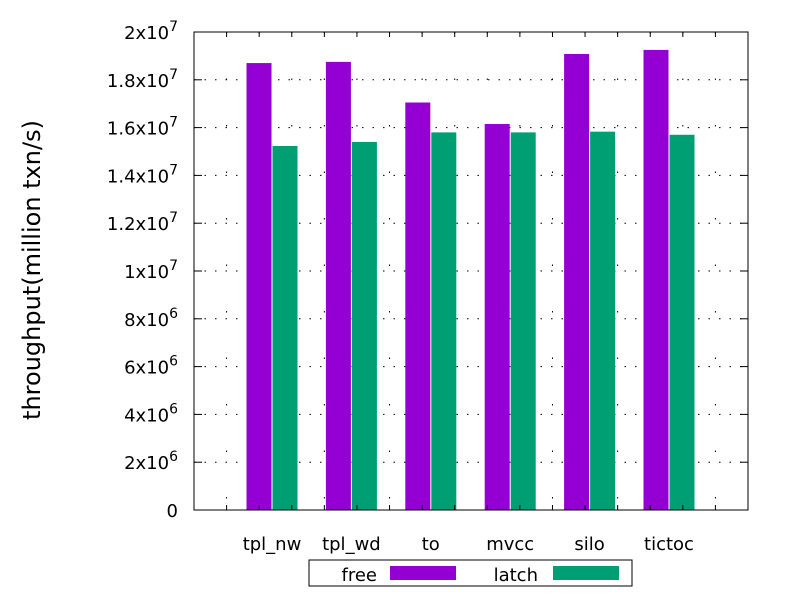  I want to click on x-category-label: to, so click(431, 544).